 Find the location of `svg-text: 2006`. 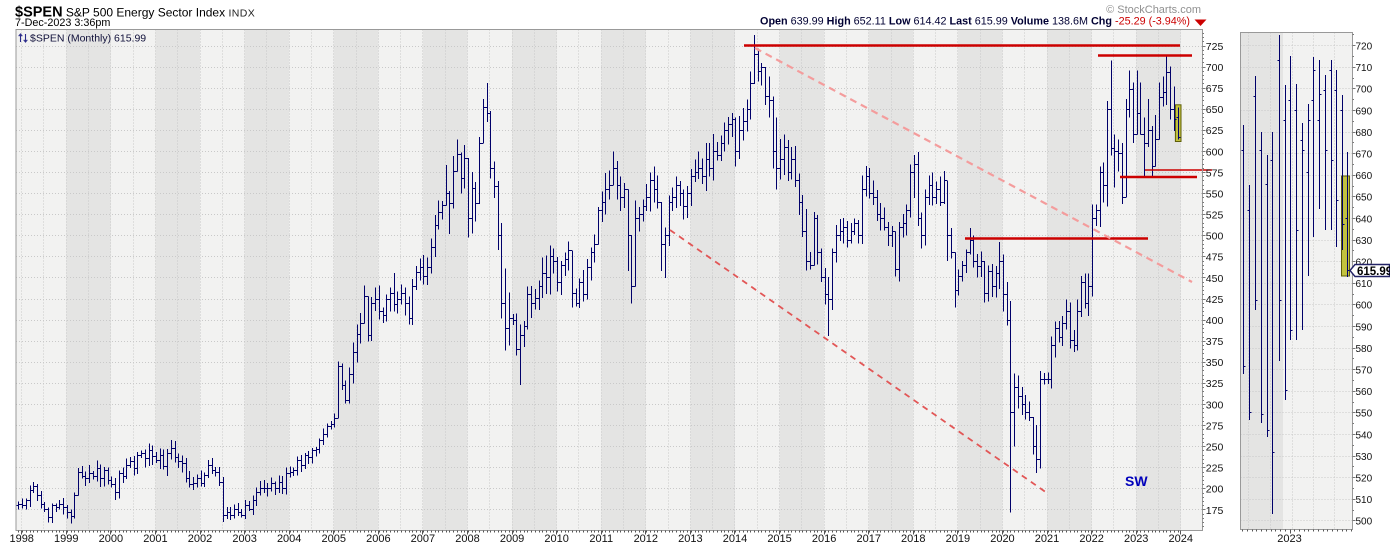

svg-text: 2006 is located at coordinates (378, 539).